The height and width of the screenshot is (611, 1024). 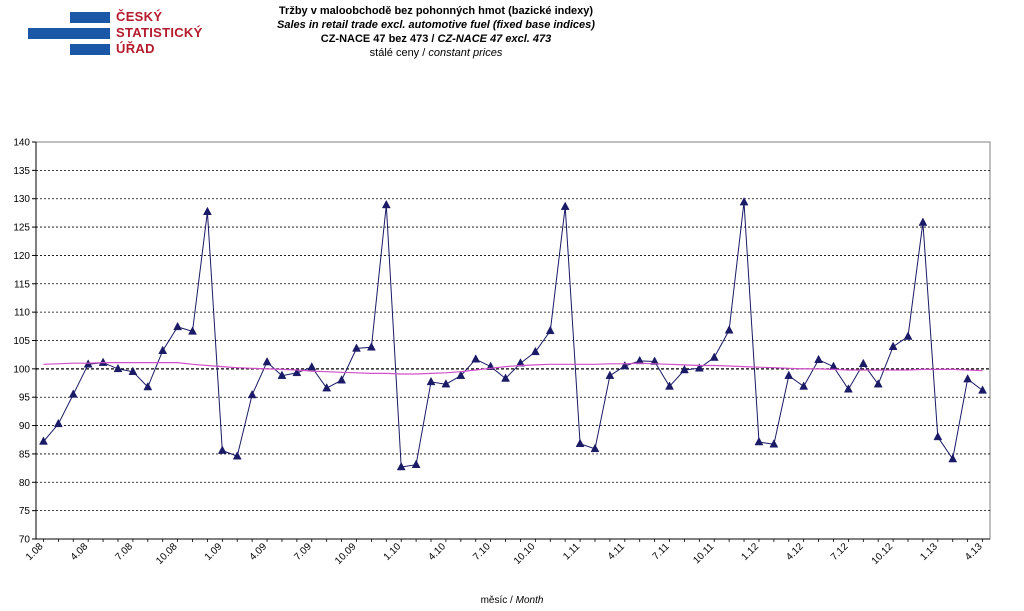 I want to click on y-tick-label: 125, so click(x=21, y=228).